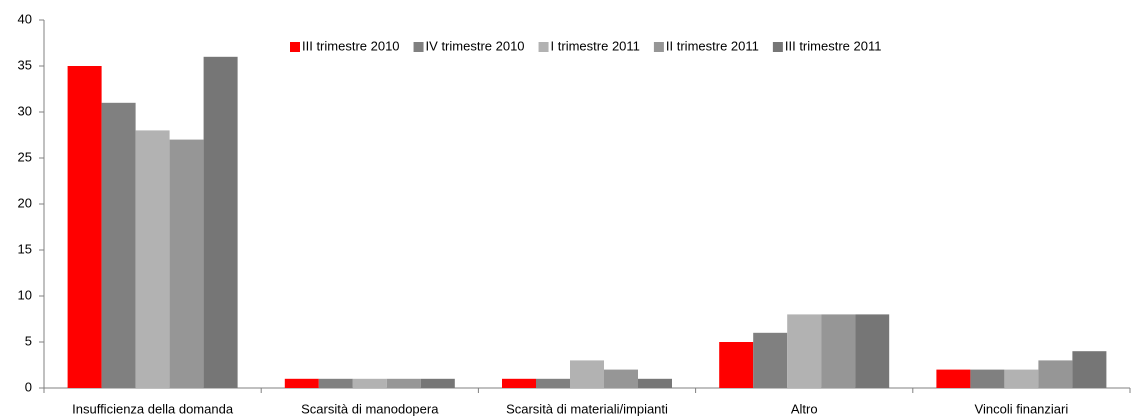 The width and height of the screenshot is (1136, 420). I want to click on legend-label: III trimestre 2010, so click(351, 45).